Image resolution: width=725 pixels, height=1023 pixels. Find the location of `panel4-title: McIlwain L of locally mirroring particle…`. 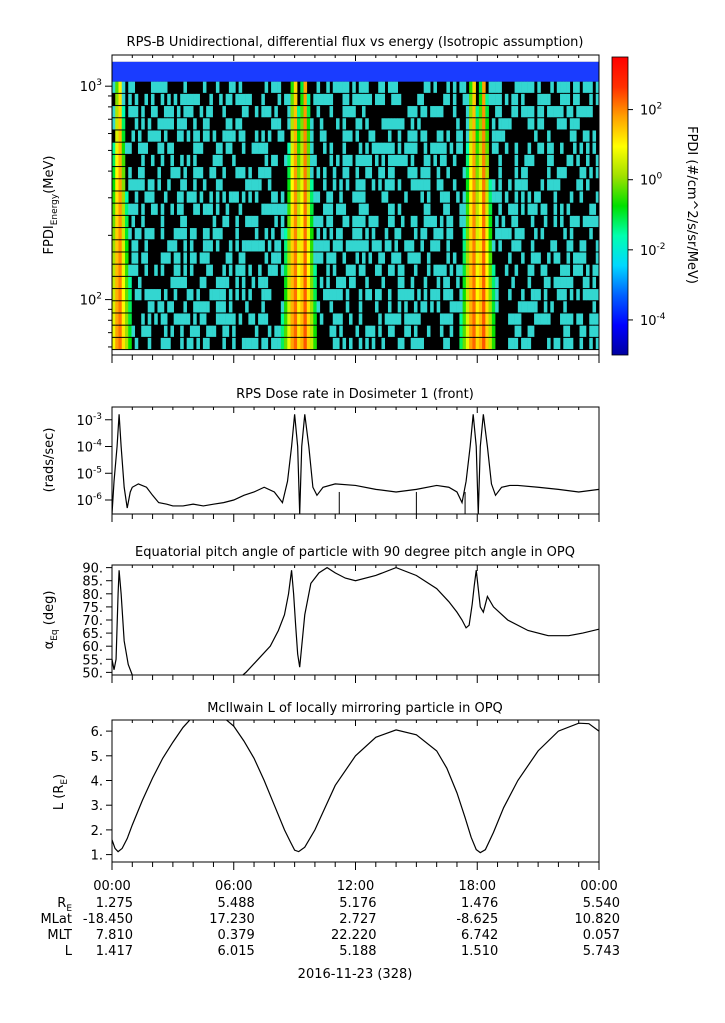

panel4-title: McIlwain L of locally mirroring particle… is located at coordinates (355, 708).